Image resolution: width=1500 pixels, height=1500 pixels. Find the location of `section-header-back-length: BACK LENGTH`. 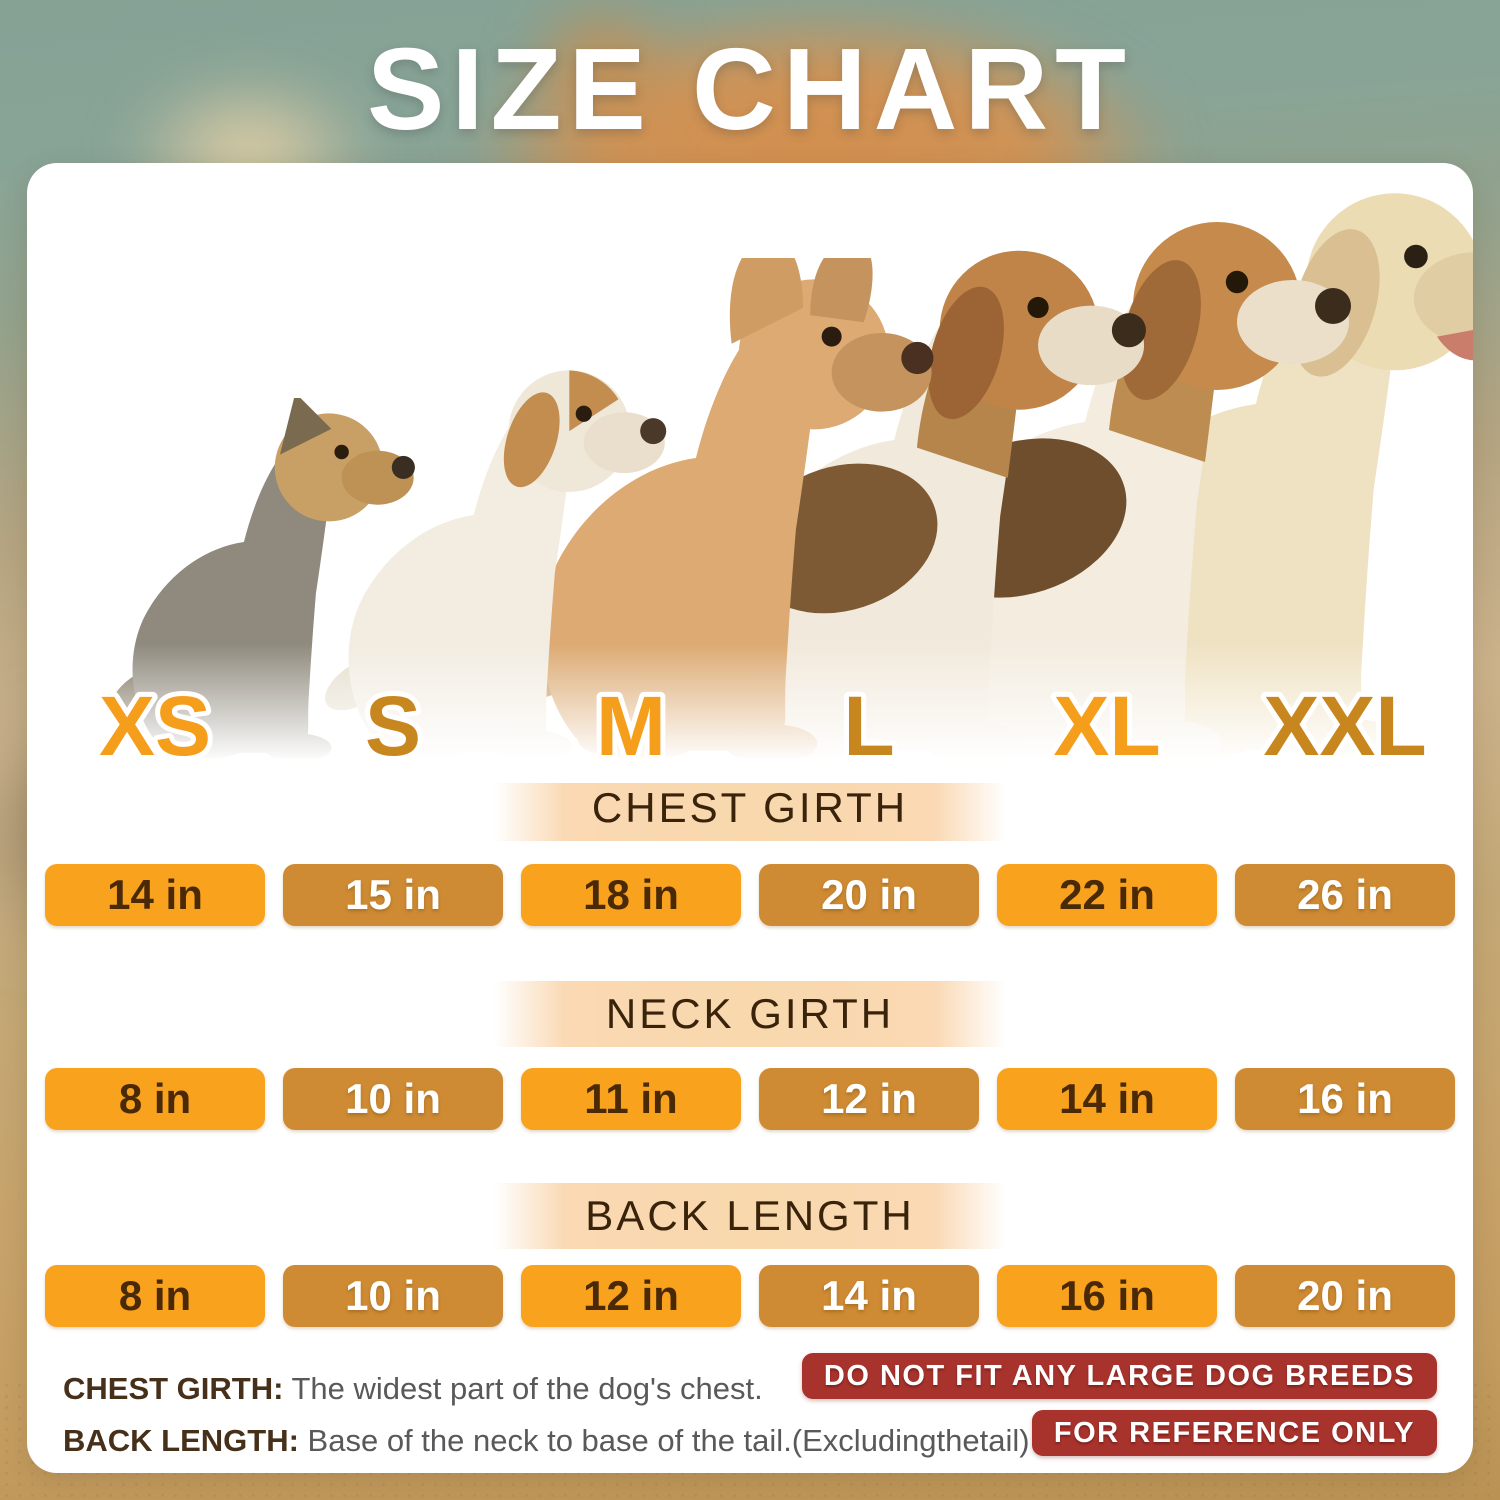

section-header-back-length: BACK LENGTH is located at coordinates (750, 1216).